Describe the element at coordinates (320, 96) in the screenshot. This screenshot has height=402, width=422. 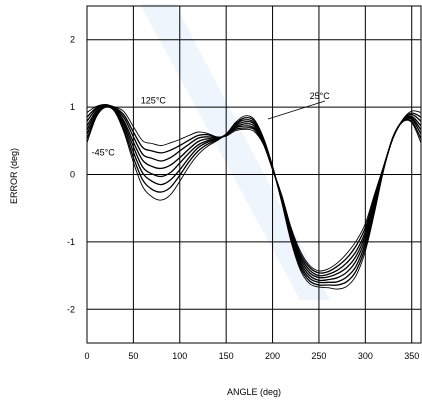
I see `annotation-label: 25°C` at that location.